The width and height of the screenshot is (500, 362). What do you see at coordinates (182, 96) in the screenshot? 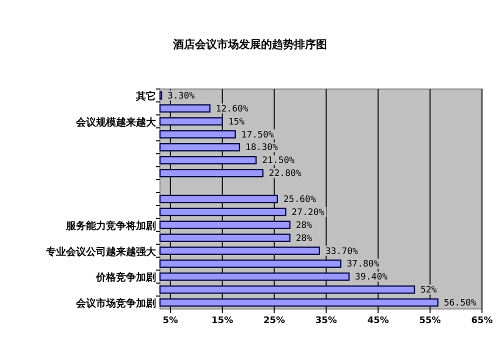
I see `data-label: 3.30%` at bounding box center [182, 96].